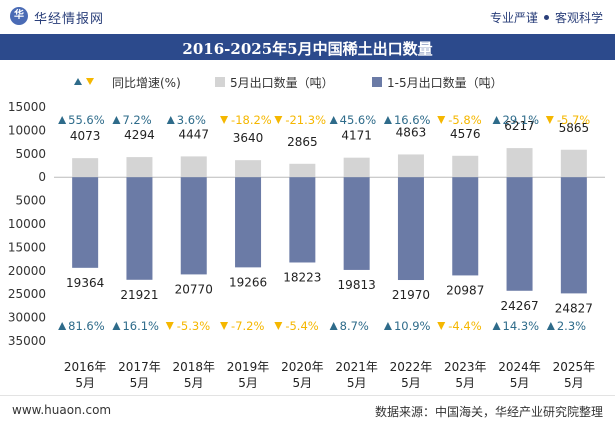 The height and width of the screenshot is (428, 615). I want to click on data-label-month: 2865, so click(302, 142).